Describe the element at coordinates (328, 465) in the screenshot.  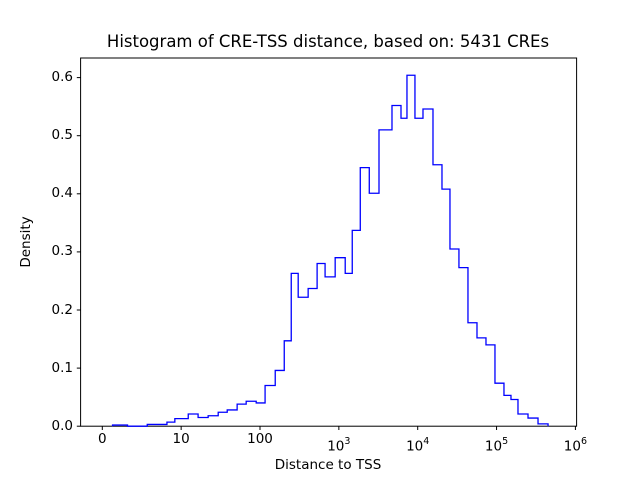
I see `x-axis-label: Distance to TSS` at that location.